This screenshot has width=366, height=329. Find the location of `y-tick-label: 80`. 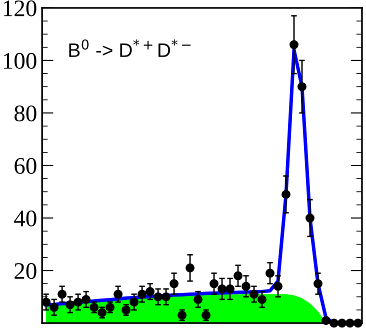

y-tick-label: 80 is located at coordinates (25, 113).